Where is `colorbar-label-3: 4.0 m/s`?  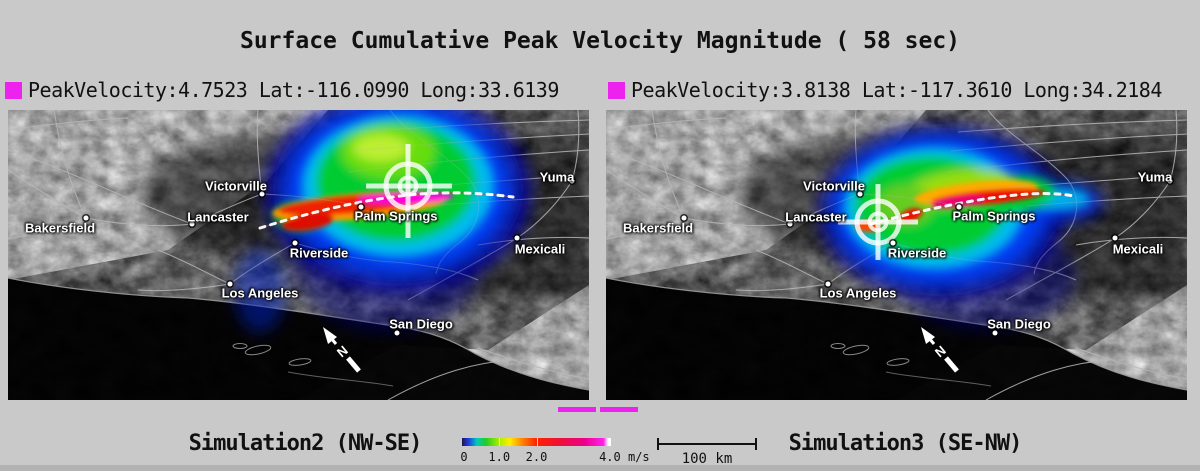 colorbar-label-3: 4.0 m/s is located at coordinates (624, 457).